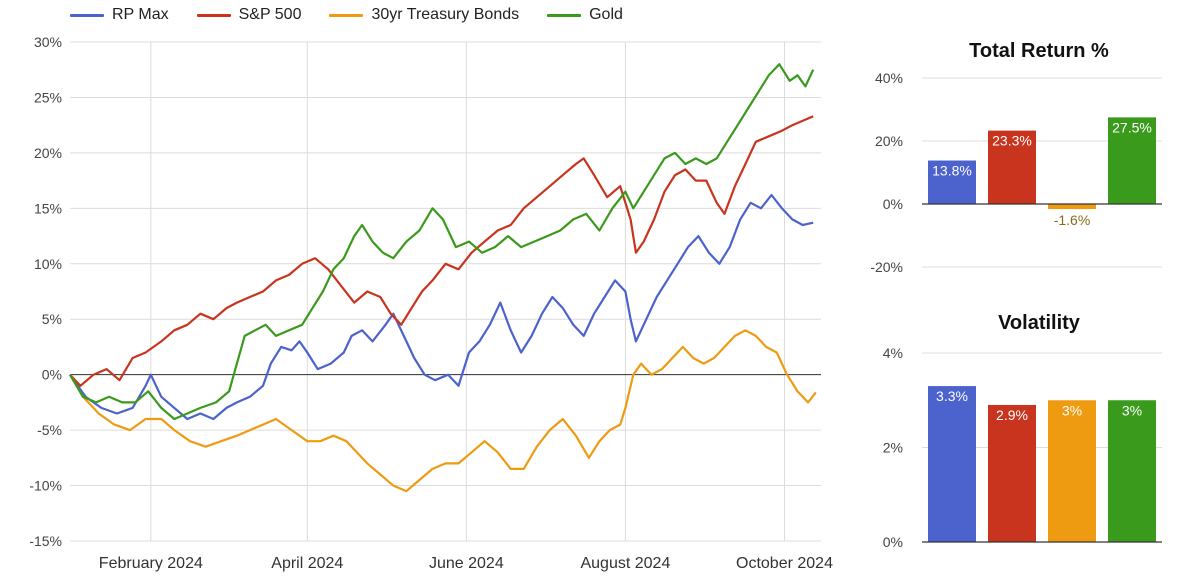 Image resolution: width=1180 pixels, height=577 pixels. Describe the element at coordinates (87, 15) in the screenshot. I see `legend-swatch-rp-max` at that location.